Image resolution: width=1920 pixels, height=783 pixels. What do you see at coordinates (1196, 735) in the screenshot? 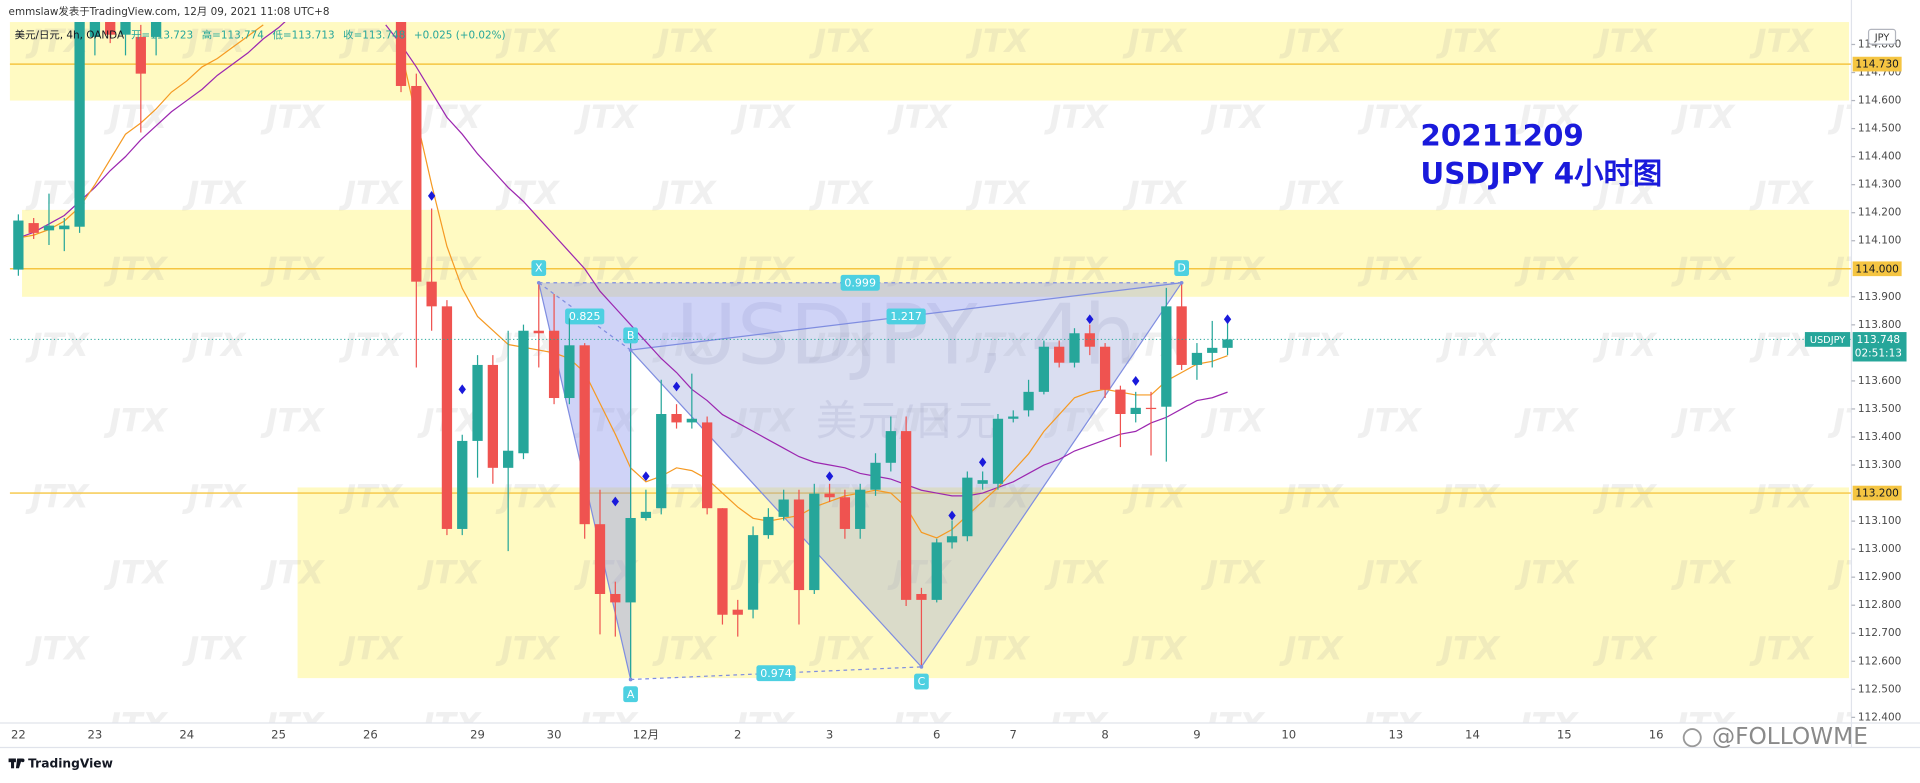
I see `x-tick-label: 9` at bounding box center [1196, 735].